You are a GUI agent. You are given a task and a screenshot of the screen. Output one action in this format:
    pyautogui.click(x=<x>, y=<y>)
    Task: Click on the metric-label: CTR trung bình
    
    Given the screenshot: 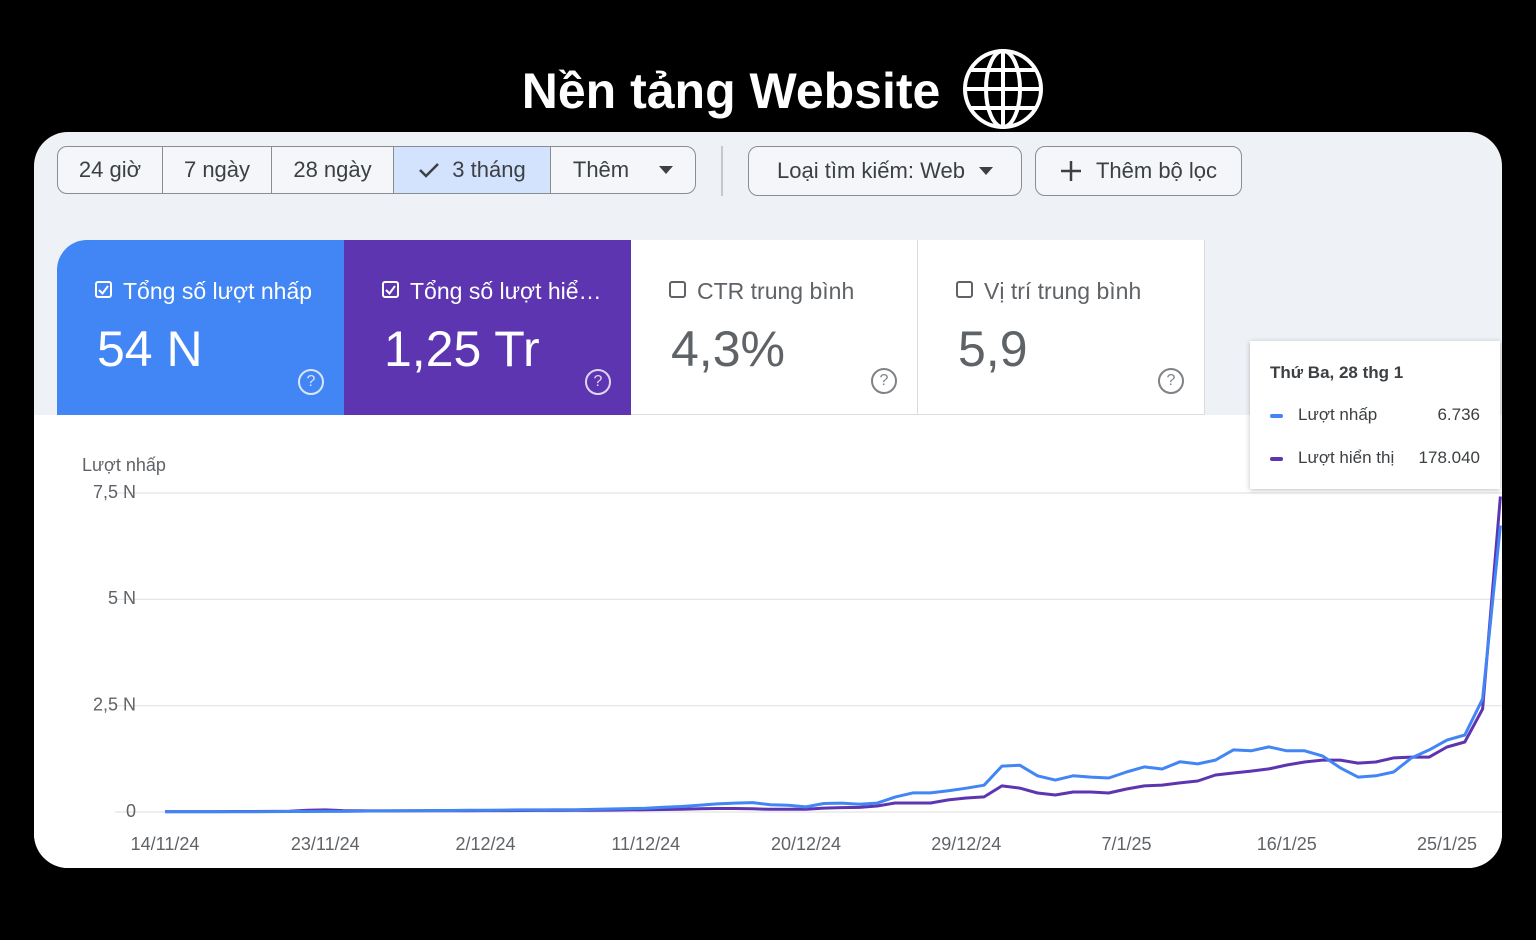 What is the action you would take?
    pyautogui.click(x=776, y=291)
    